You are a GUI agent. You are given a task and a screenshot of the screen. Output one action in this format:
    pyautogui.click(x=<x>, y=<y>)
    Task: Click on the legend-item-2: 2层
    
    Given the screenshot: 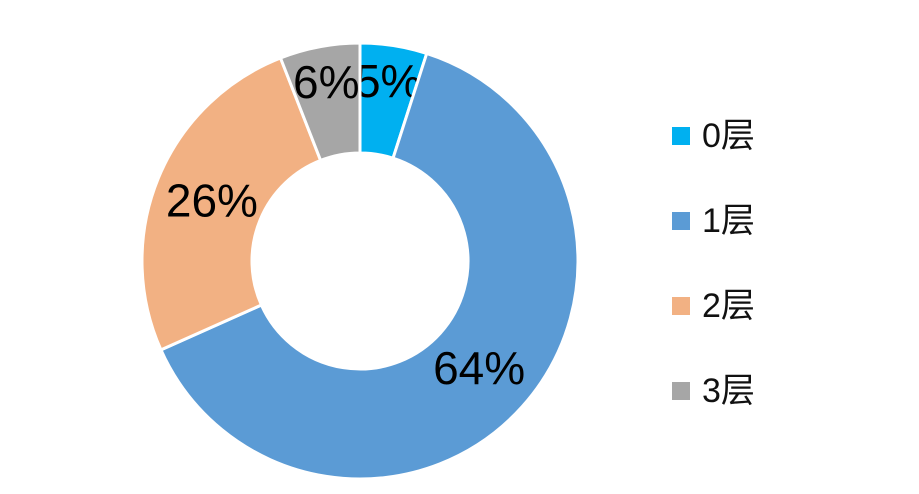 What is the action you would take?
    pyautogui.click(x=713, y=306)
    